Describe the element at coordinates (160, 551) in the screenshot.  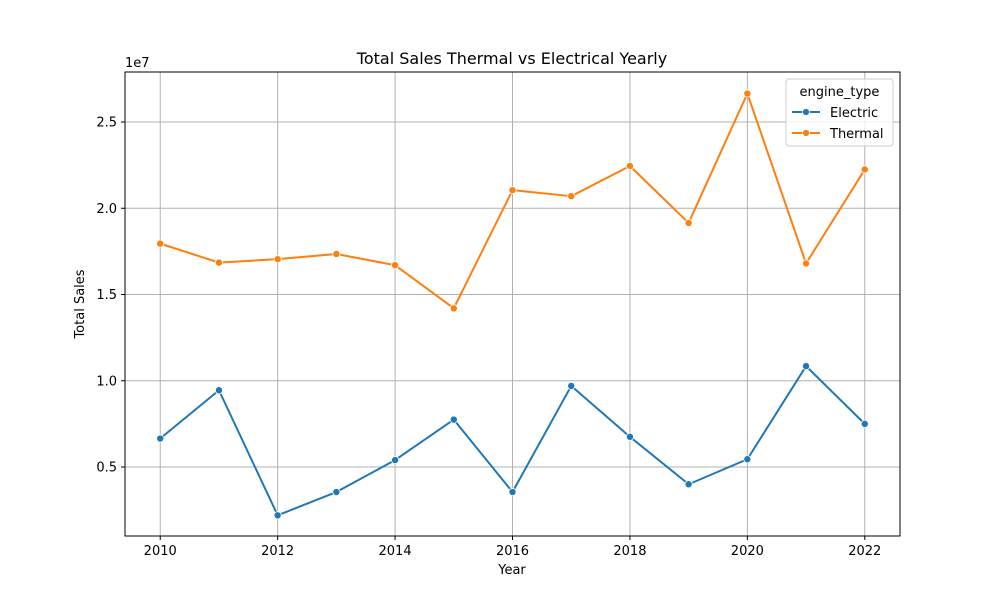
I see `x-tick-label: 2010` at that location.